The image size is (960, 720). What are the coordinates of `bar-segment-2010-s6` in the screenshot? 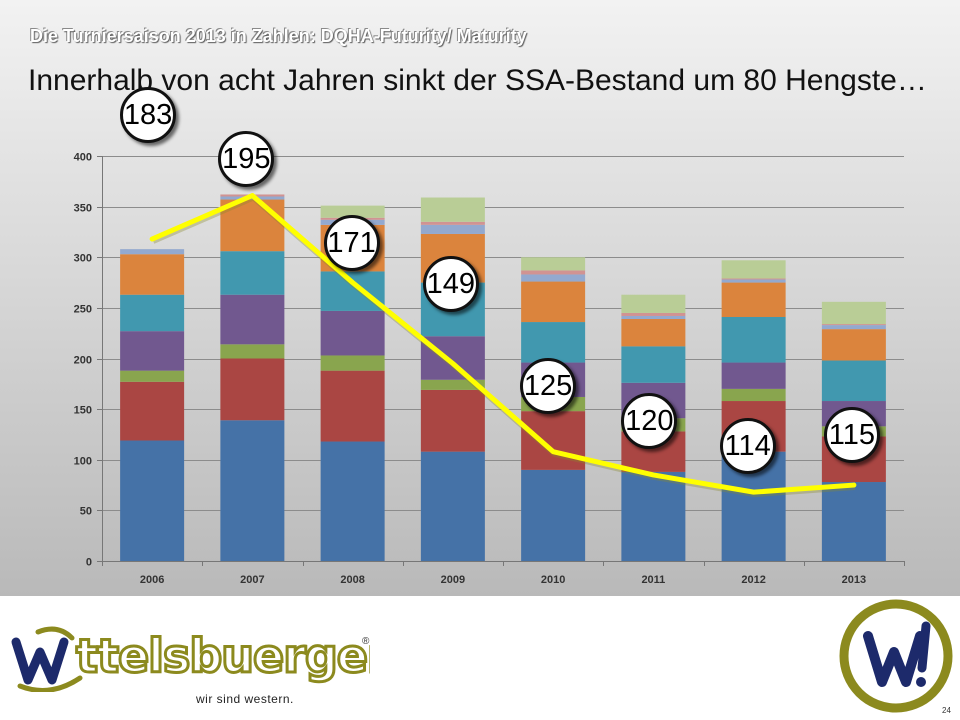 It's located at (553, 302).